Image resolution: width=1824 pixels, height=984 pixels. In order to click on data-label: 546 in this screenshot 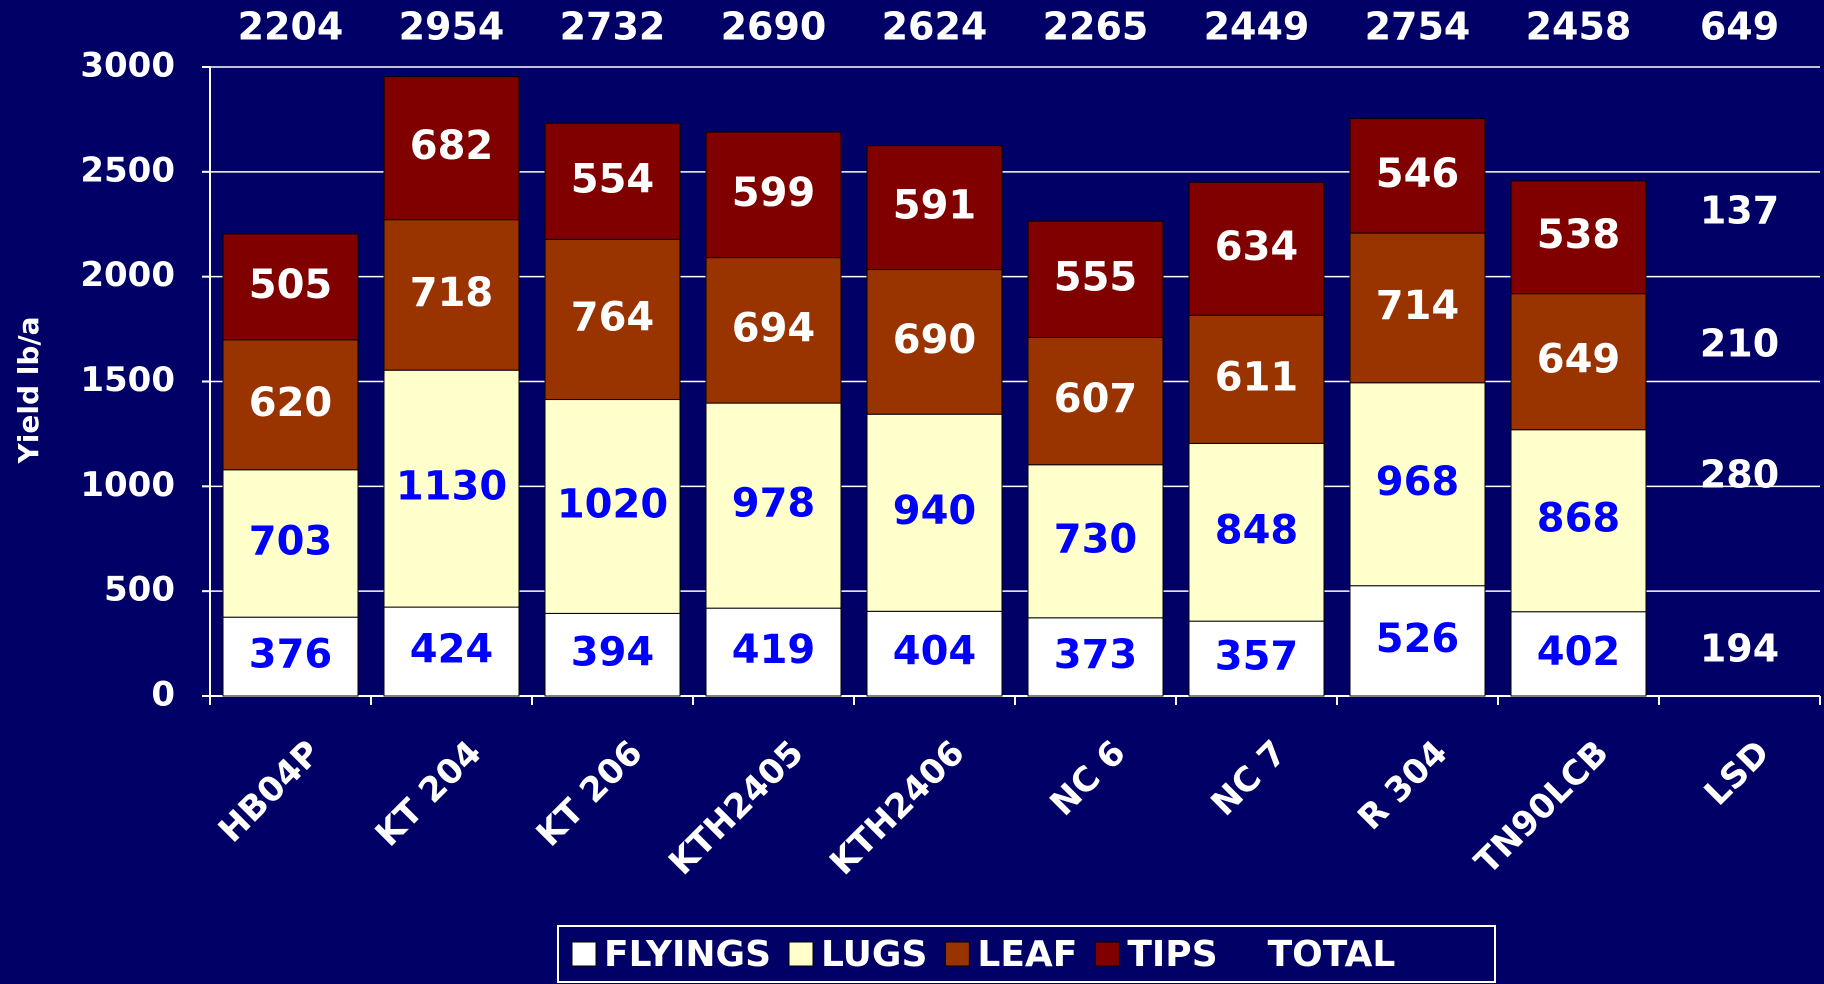, I will do `click(1418, 174)`.